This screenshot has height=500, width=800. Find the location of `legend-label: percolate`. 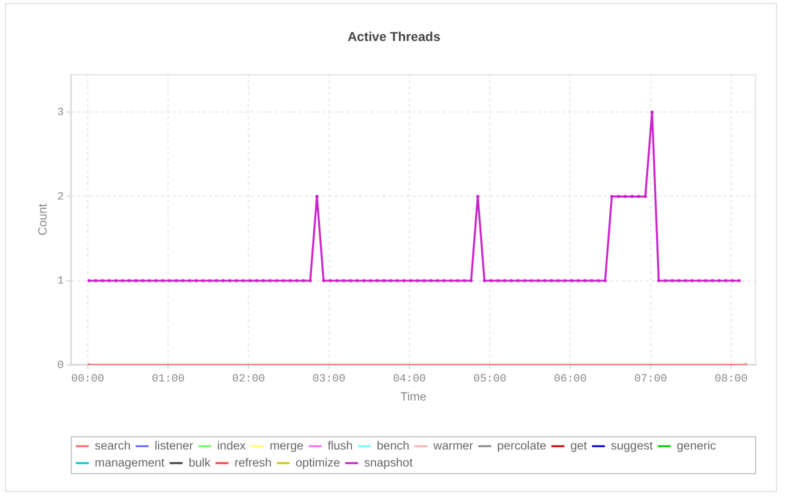

legend-label: percolate is located at coordinates (522, 445).